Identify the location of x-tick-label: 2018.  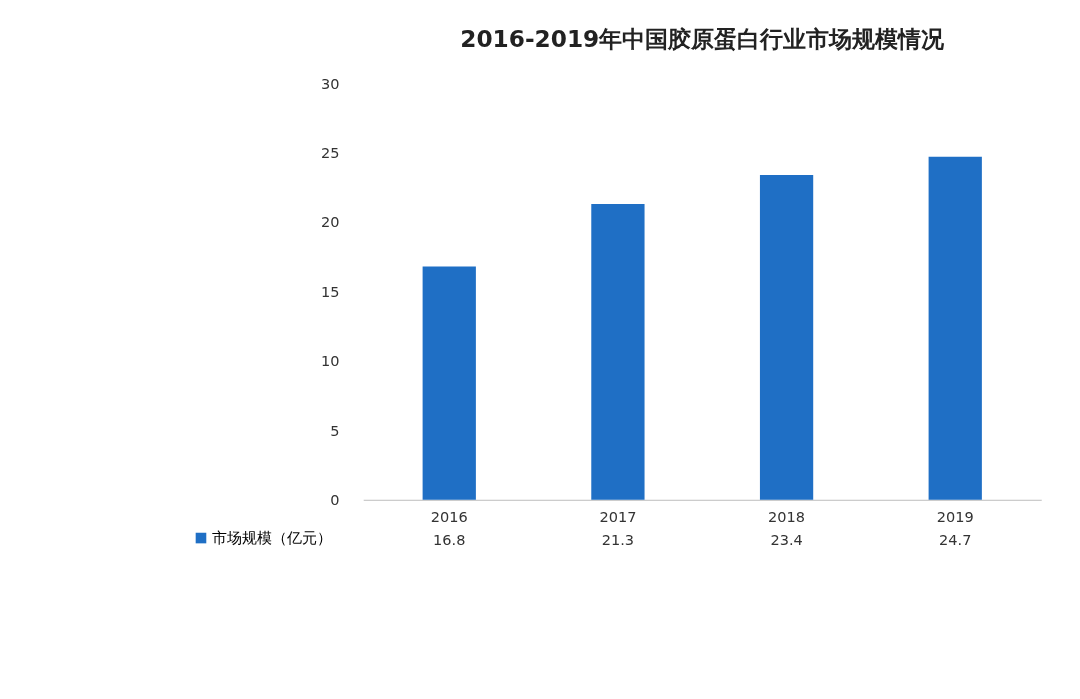
(787, 516).